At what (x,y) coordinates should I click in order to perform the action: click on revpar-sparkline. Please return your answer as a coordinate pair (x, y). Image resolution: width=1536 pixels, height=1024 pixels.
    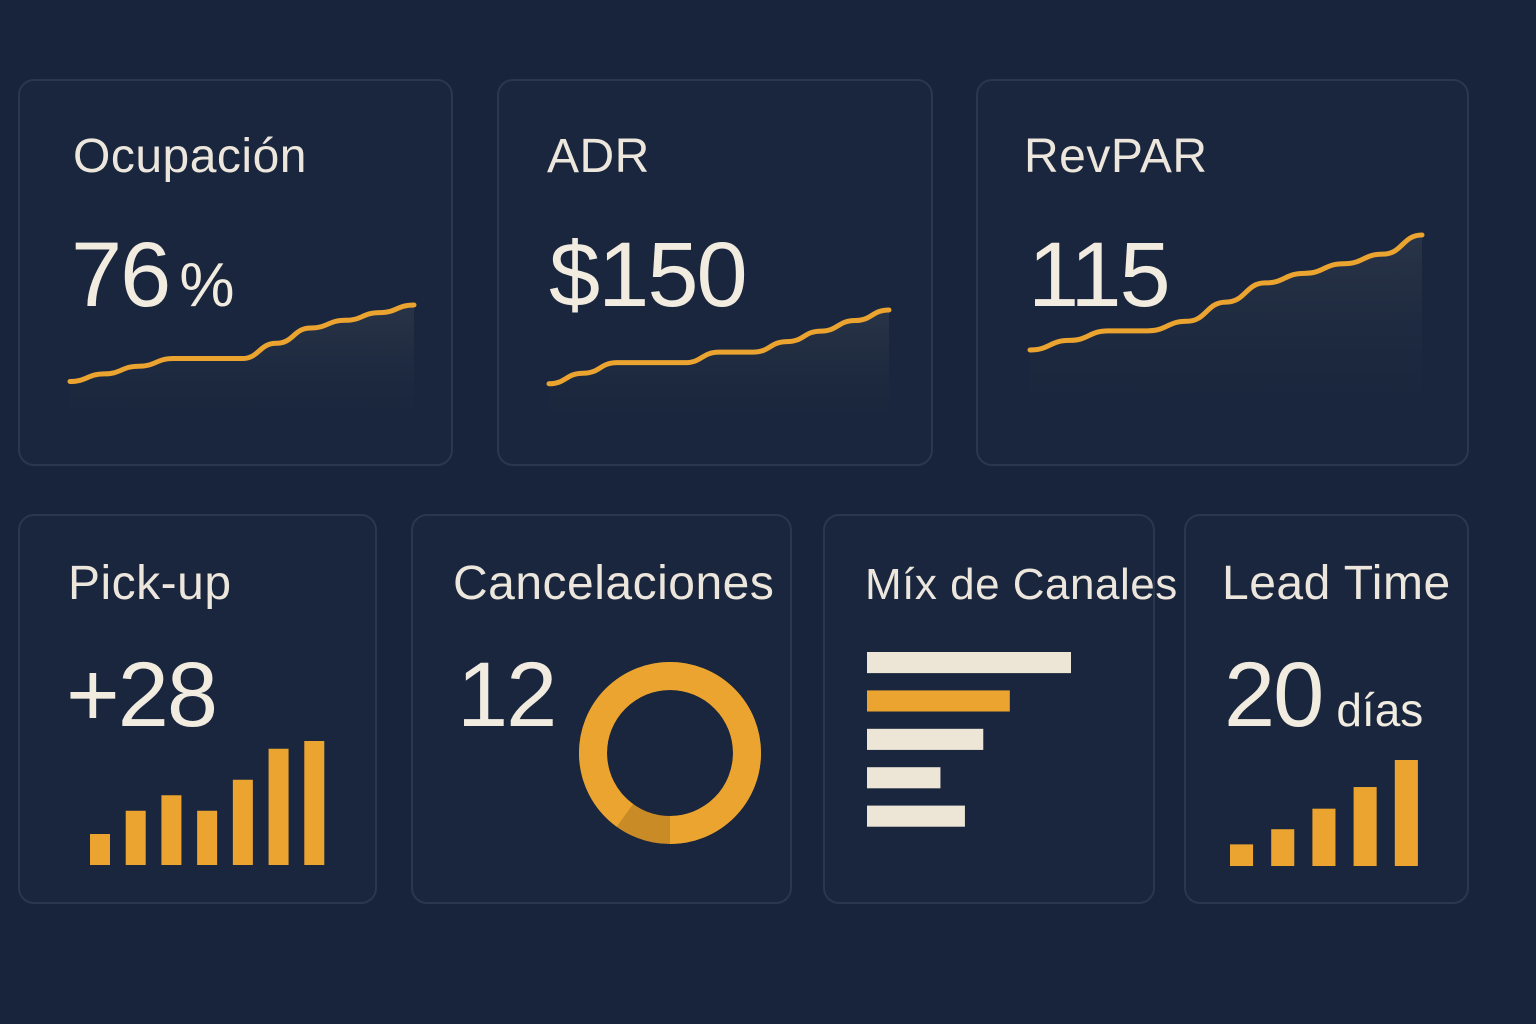
    Looking at the image, I should click on (1226, 336).